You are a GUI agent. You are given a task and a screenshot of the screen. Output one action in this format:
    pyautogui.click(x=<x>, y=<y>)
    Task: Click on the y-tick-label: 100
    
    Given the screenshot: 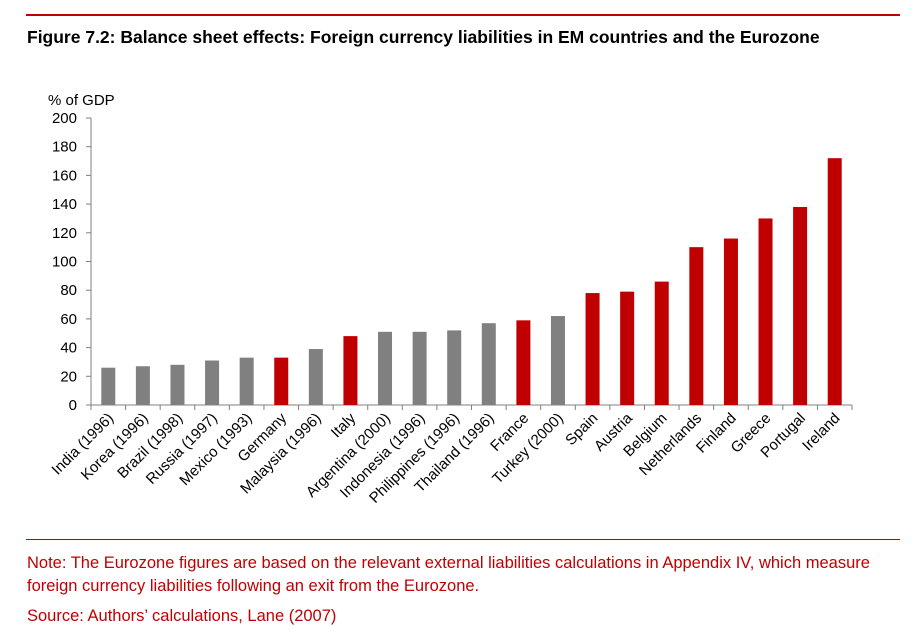 What is the action you would take?
    pyautogui.click(x=64, y=262)
    